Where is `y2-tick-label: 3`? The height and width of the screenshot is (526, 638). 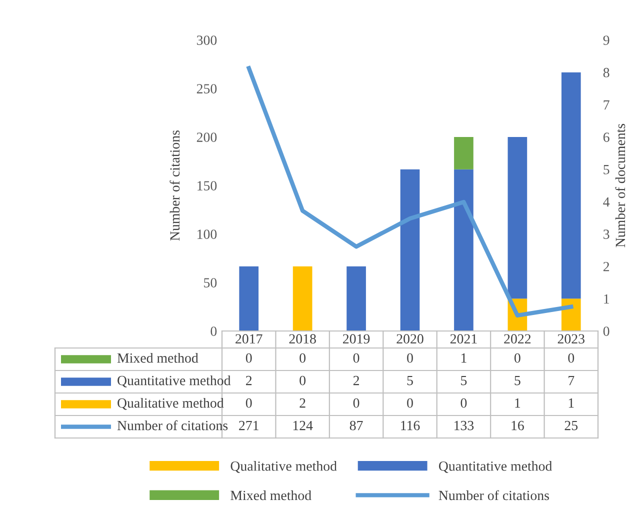 y2-tick-label: 3 is located at coordinates (607, 234).